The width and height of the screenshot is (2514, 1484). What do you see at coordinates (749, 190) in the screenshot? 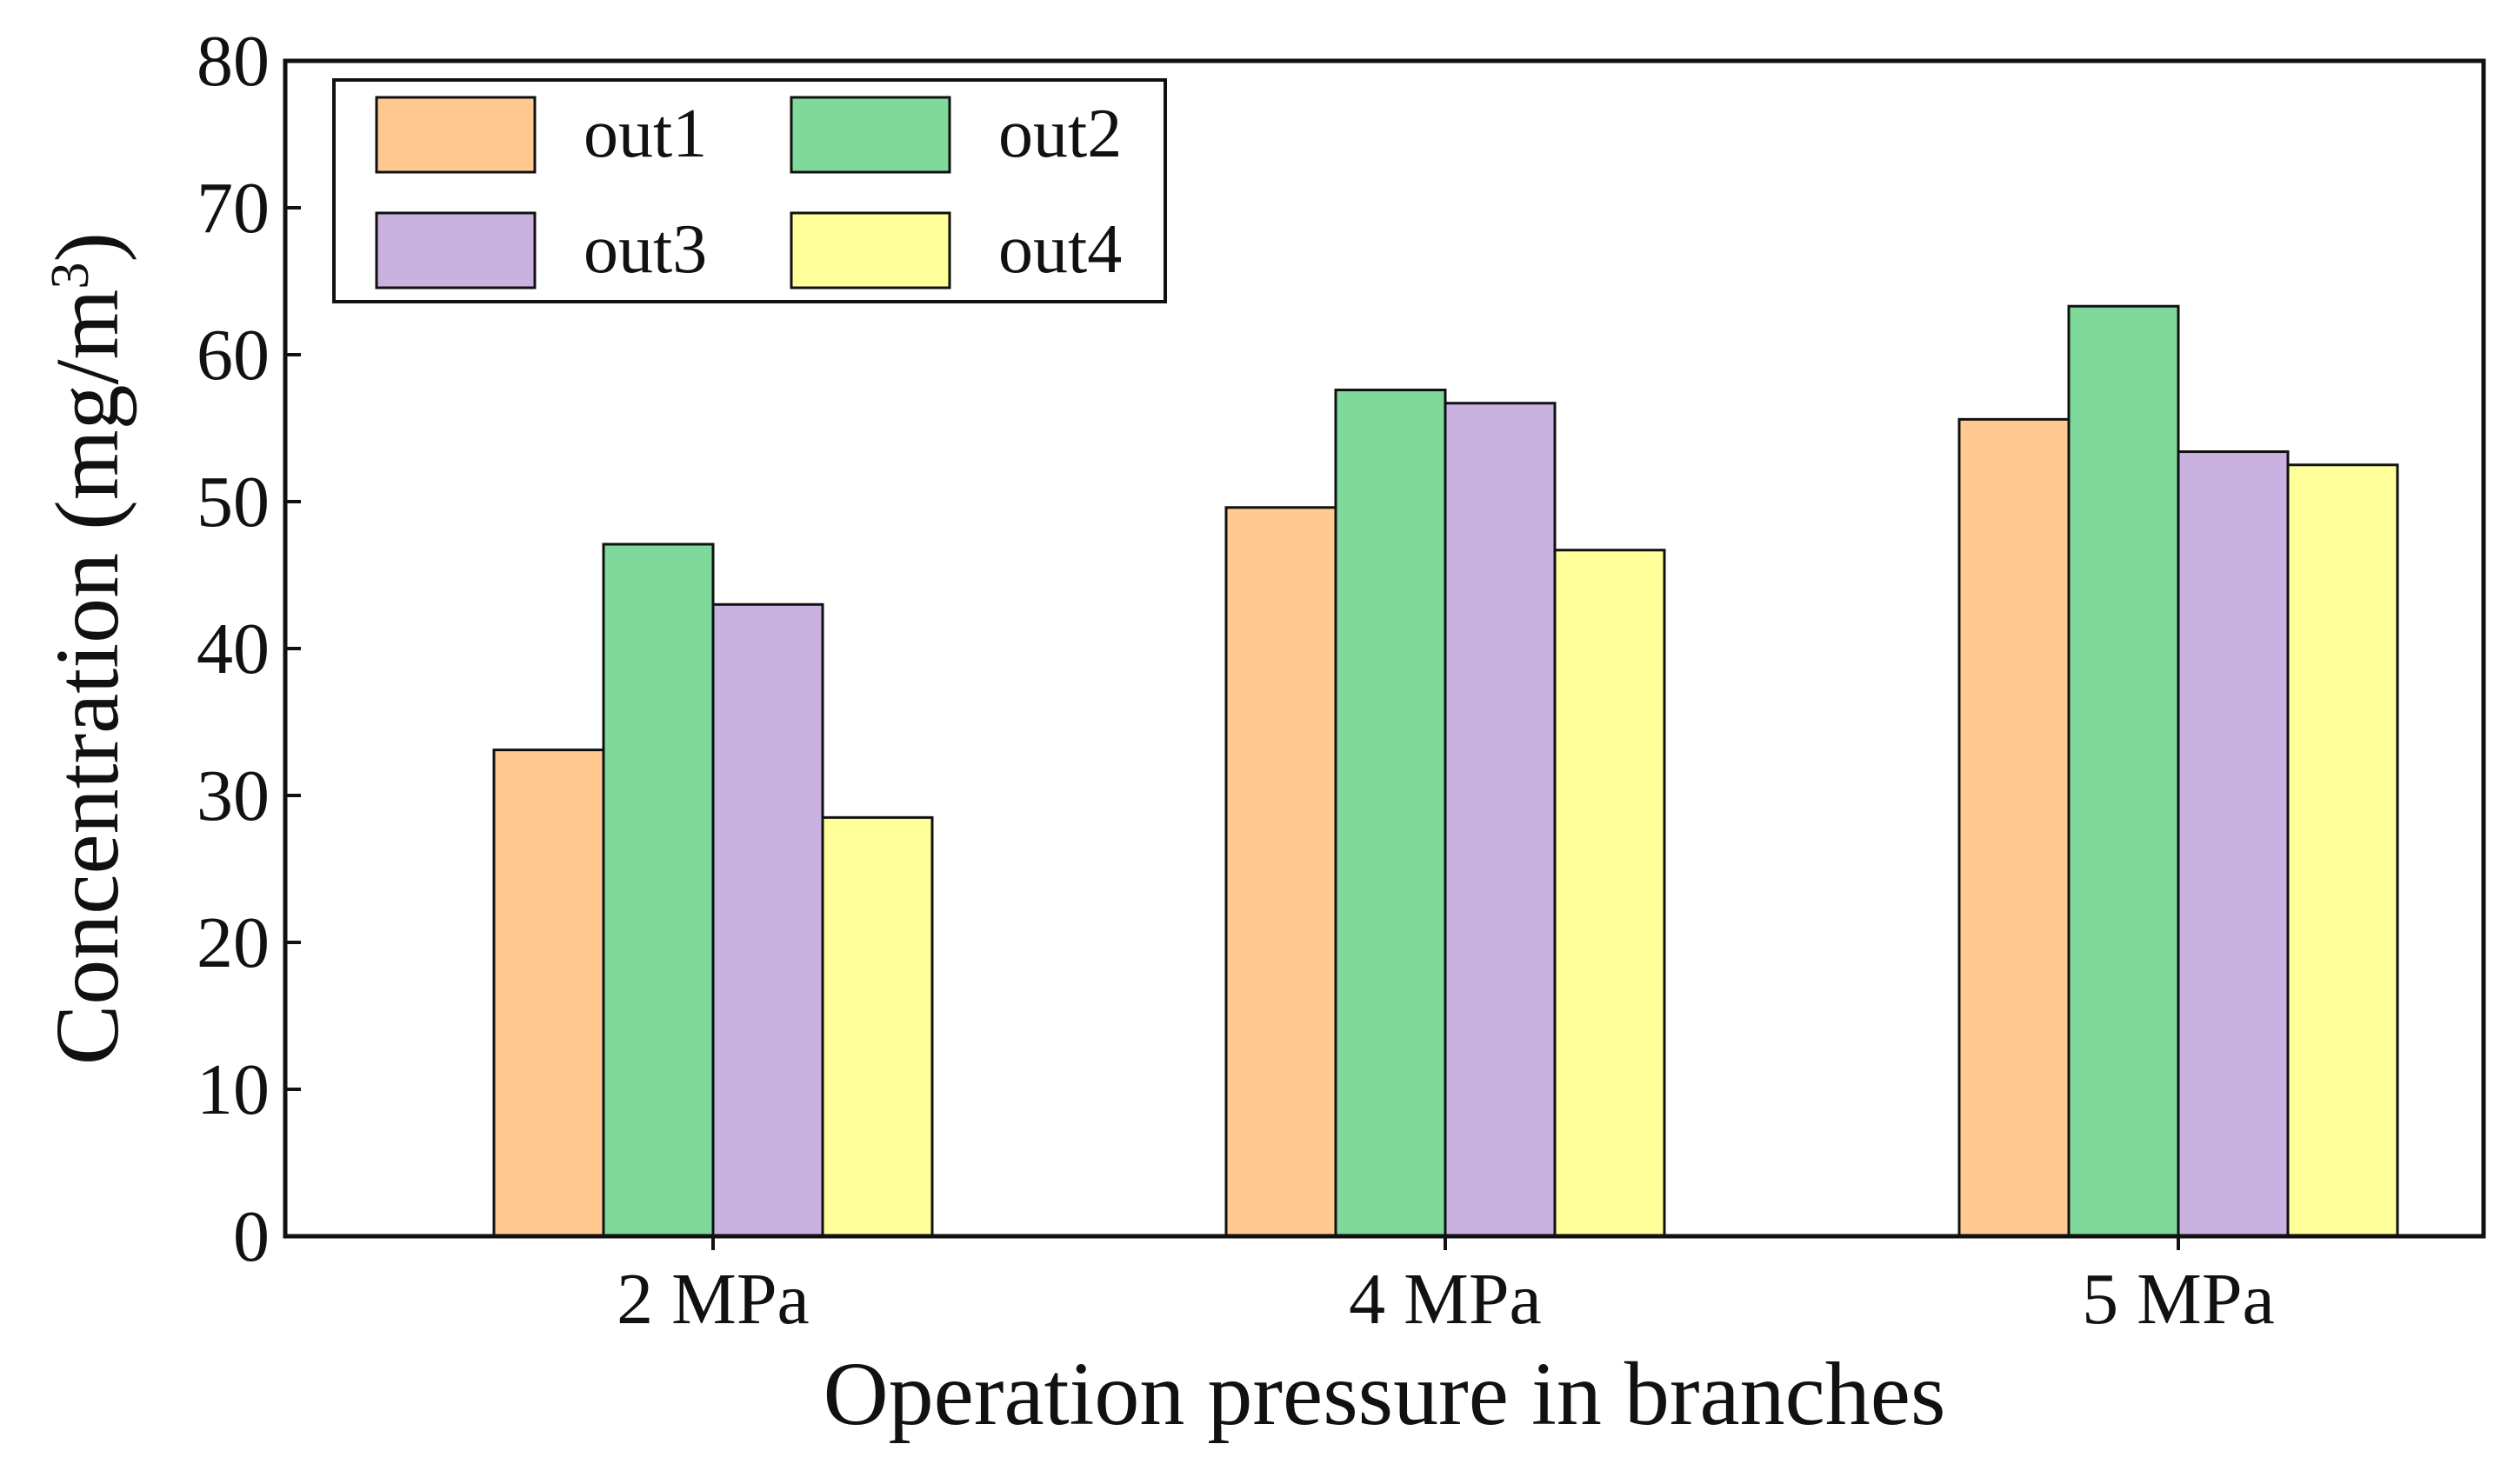
I see `legend: out1 out2 out3 out4` at bounding box center [749, 190].